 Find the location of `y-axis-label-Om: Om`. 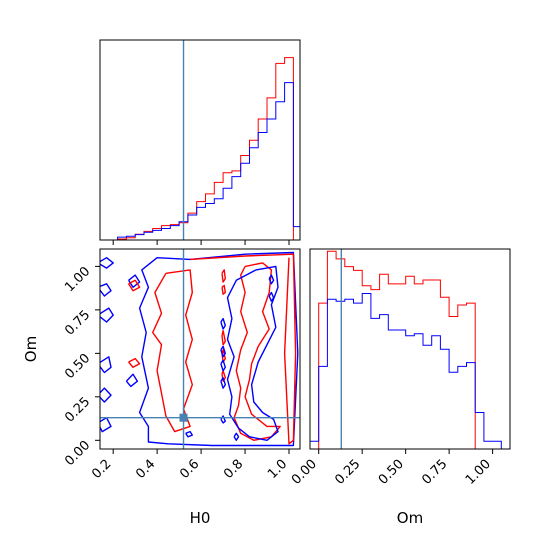

y-axis-label-Om: Om is located at coordinates (31, 349).